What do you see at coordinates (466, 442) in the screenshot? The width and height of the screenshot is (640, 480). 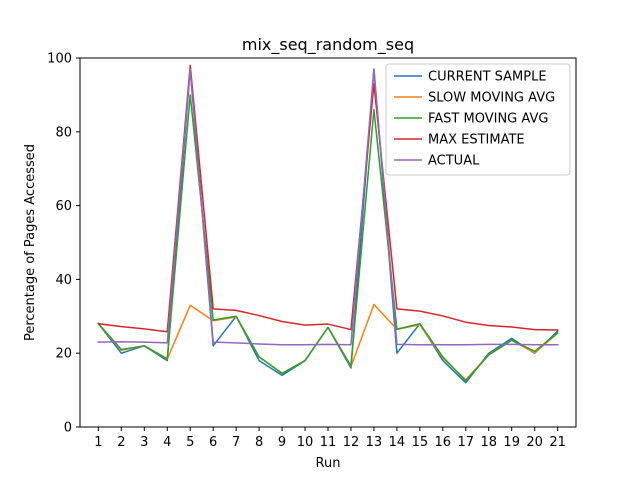 I see `x-tick-label: 17` at bounding box center [466, 442].